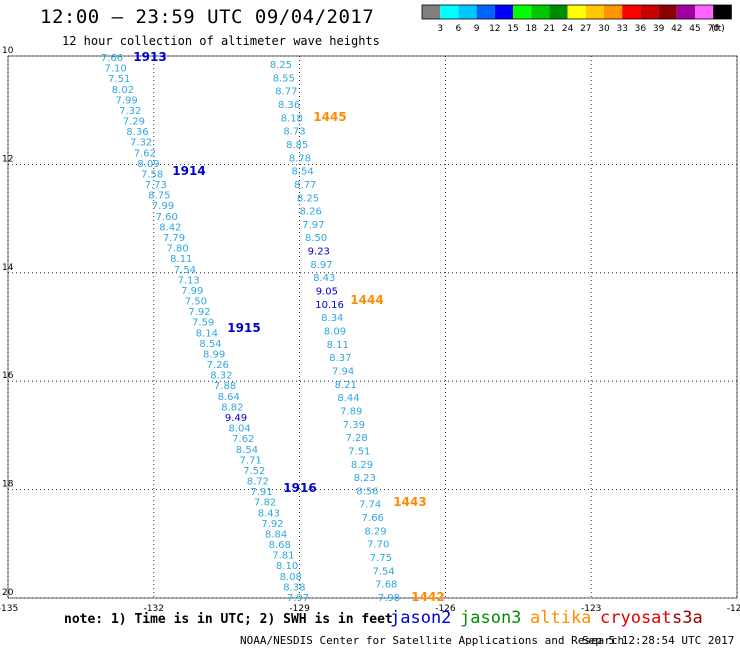 This screenshot has width=740, height=650. What do you see at coordinates (134, 122) in the screenshot?
I see `swh-value: 7.29` at bounding box center [134, 122].